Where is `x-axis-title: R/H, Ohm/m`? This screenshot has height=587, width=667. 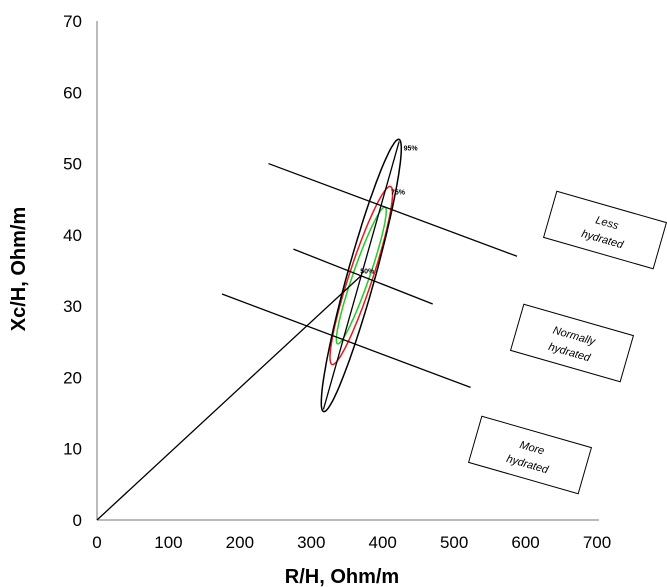
x-axis-title: R/H, Ohm/m is located at coordinates (342, 576).